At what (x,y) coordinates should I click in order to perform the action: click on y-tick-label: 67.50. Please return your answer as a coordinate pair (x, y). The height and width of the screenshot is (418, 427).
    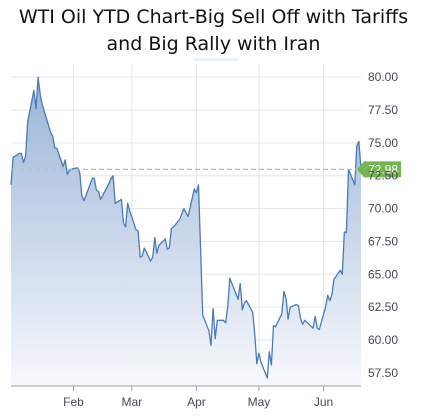
    Looking at the image, I should click on (383, 241).